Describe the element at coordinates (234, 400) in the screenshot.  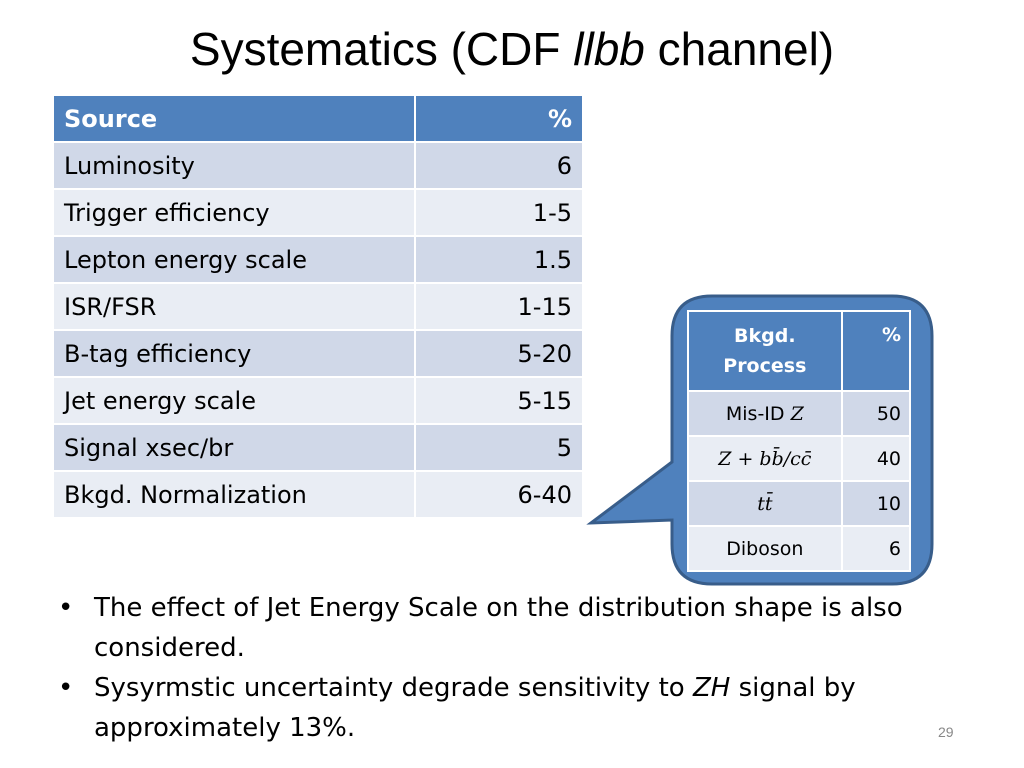
I see `source-cell: Jet energy scale` at that location.